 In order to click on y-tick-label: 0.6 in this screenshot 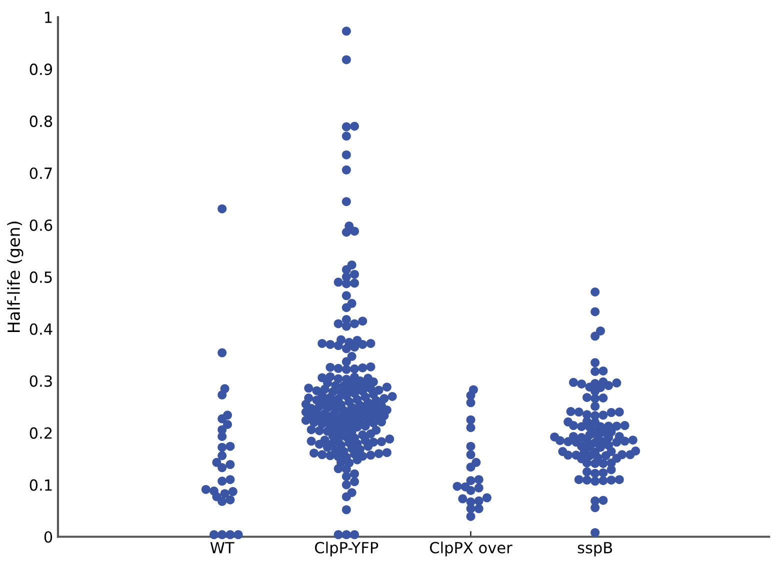, I will do `click(41, 225)`.